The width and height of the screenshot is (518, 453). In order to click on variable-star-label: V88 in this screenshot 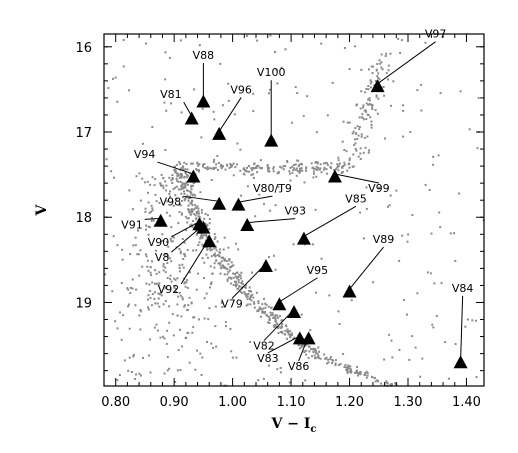, I will do `click(204, 55)`.